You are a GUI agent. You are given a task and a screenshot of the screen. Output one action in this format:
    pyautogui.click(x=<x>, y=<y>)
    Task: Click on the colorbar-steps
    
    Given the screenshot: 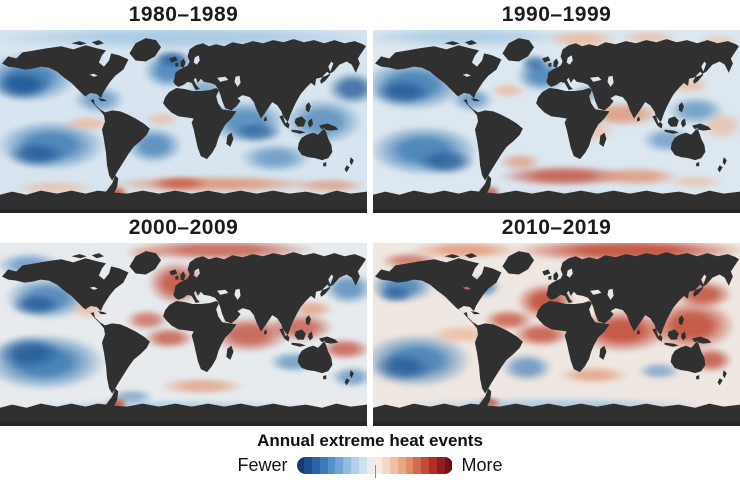 What is the action you would take?
    pyautogui.click(x=374, y=465)
    